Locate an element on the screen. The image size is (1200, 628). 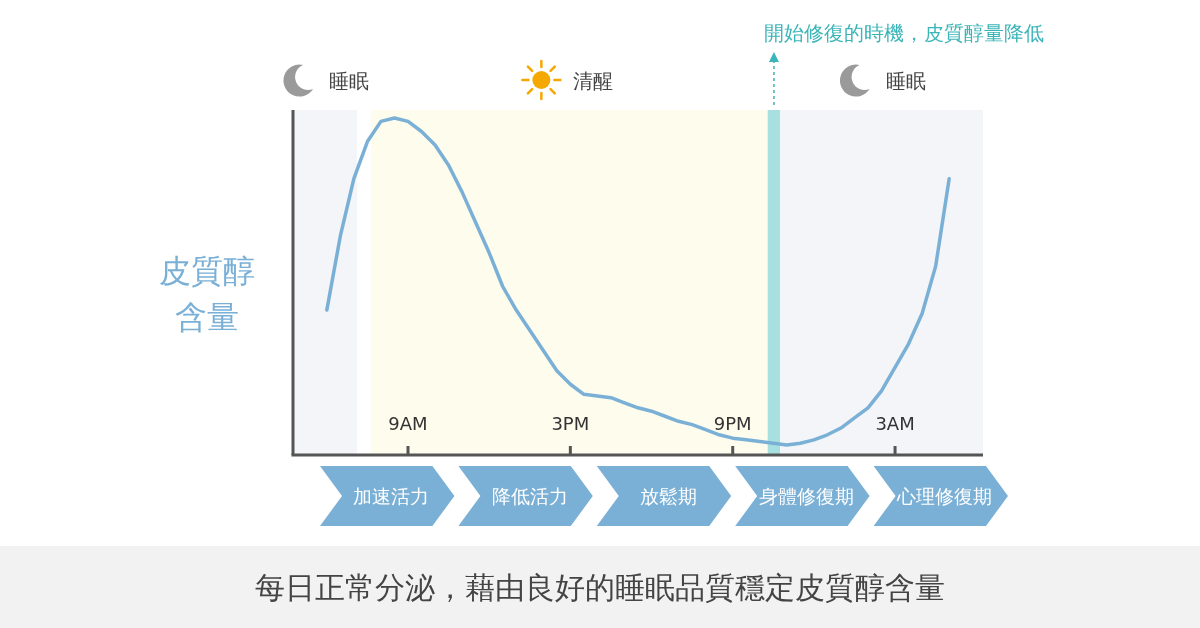
text: 心理修復期 is located at coordinates (944, 496).